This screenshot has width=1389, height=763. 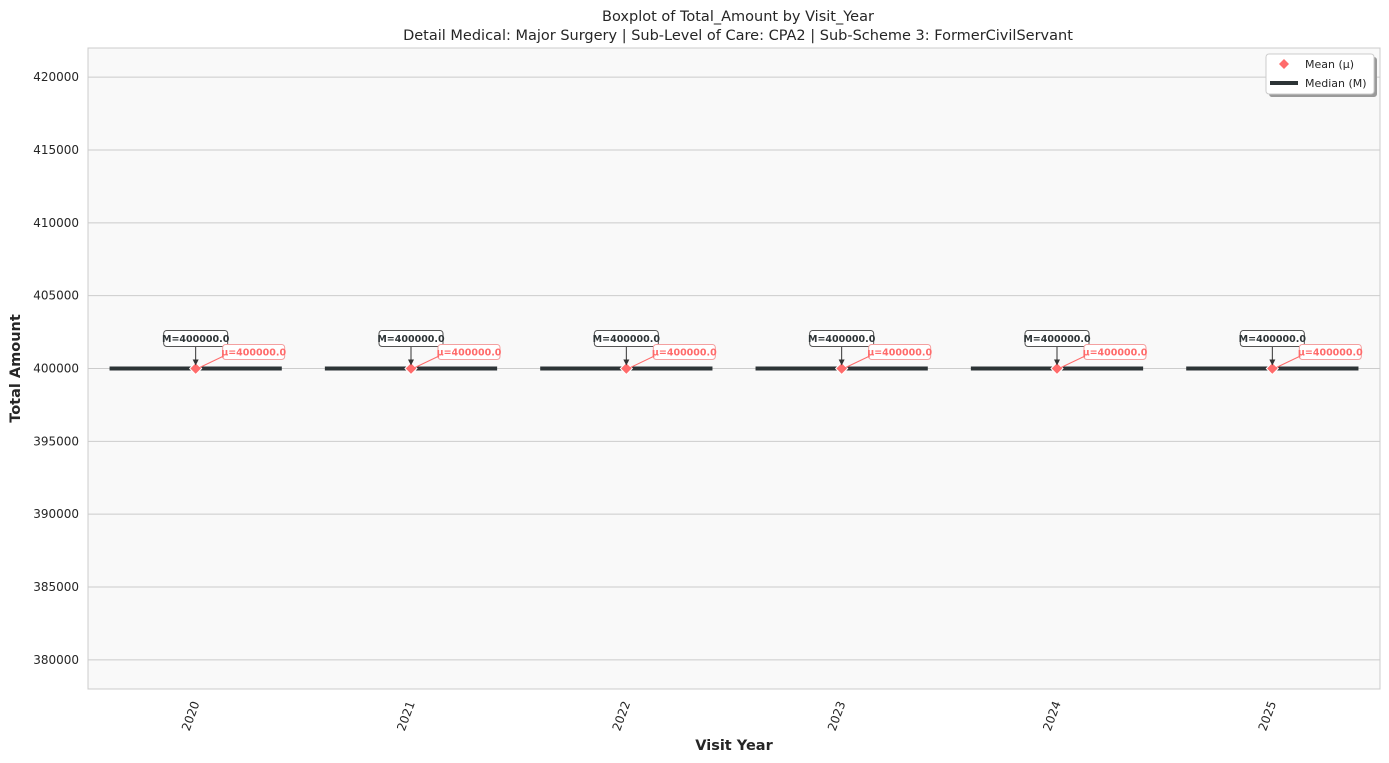 What do you see at coordinates (406, 715) in the screenshot?
I see `x-tick-label: 2021` at bounding box center [406, 715].